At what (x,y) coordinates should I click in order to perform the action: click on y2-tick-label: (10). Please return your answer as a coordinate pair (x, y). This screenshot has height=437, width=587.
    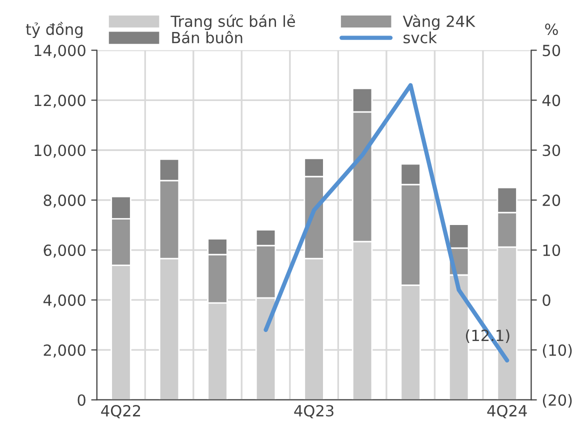
    Looking at the image, I should click on (557, 351).